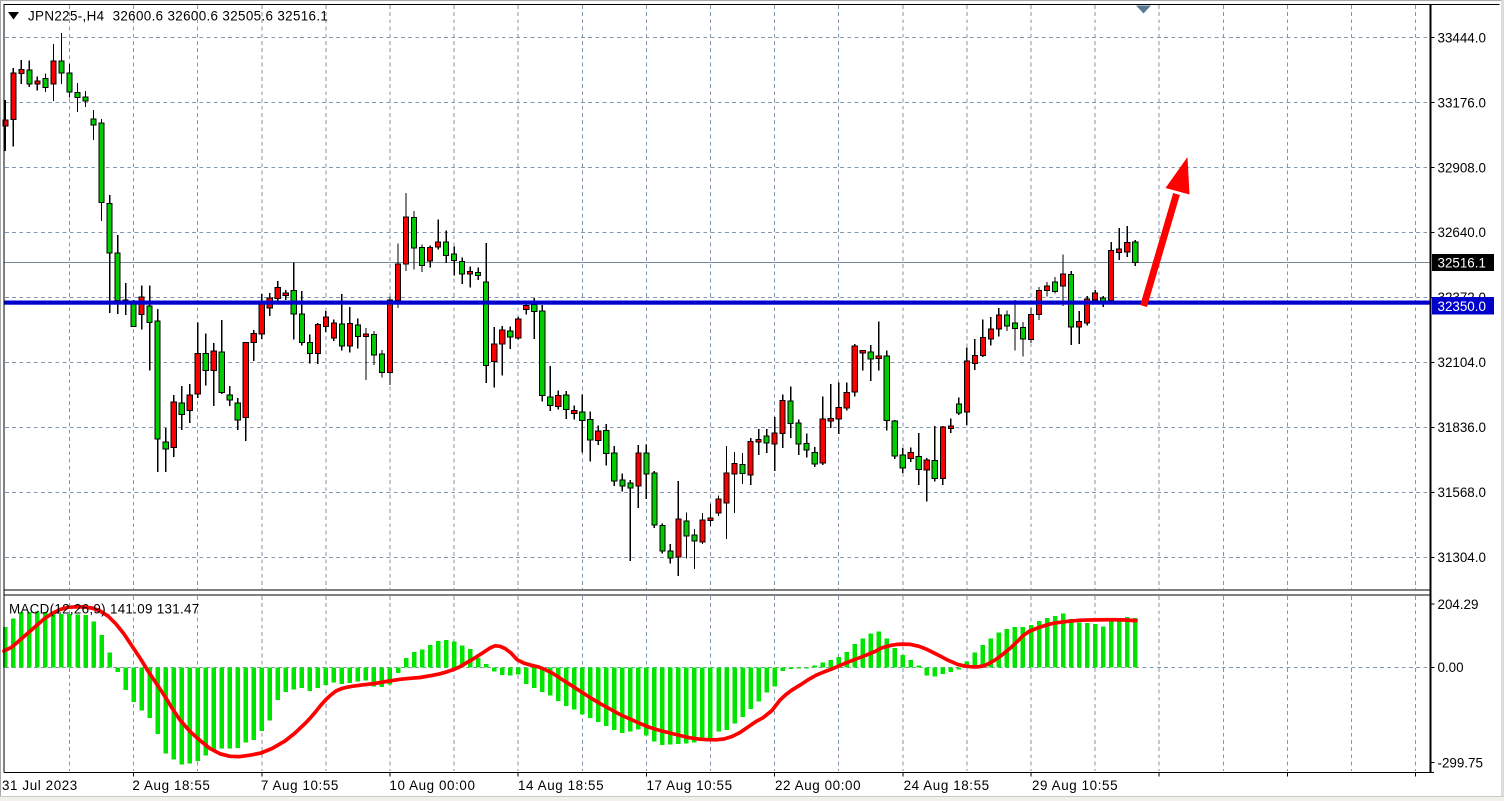 The width and height of the screenshot is (1504, 801). Describe the element at coordinates (690, 785) in the screenshot. I see `svg-text: 17 Aug 10:55` at that location.